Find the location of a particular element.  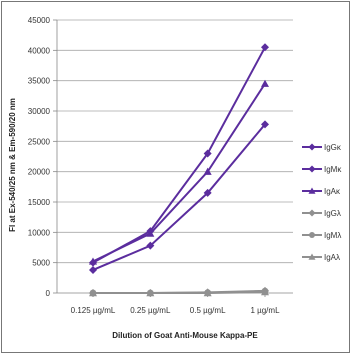

x-tick-label: 0.125 µg/mL is located at coordinates (93, 310).